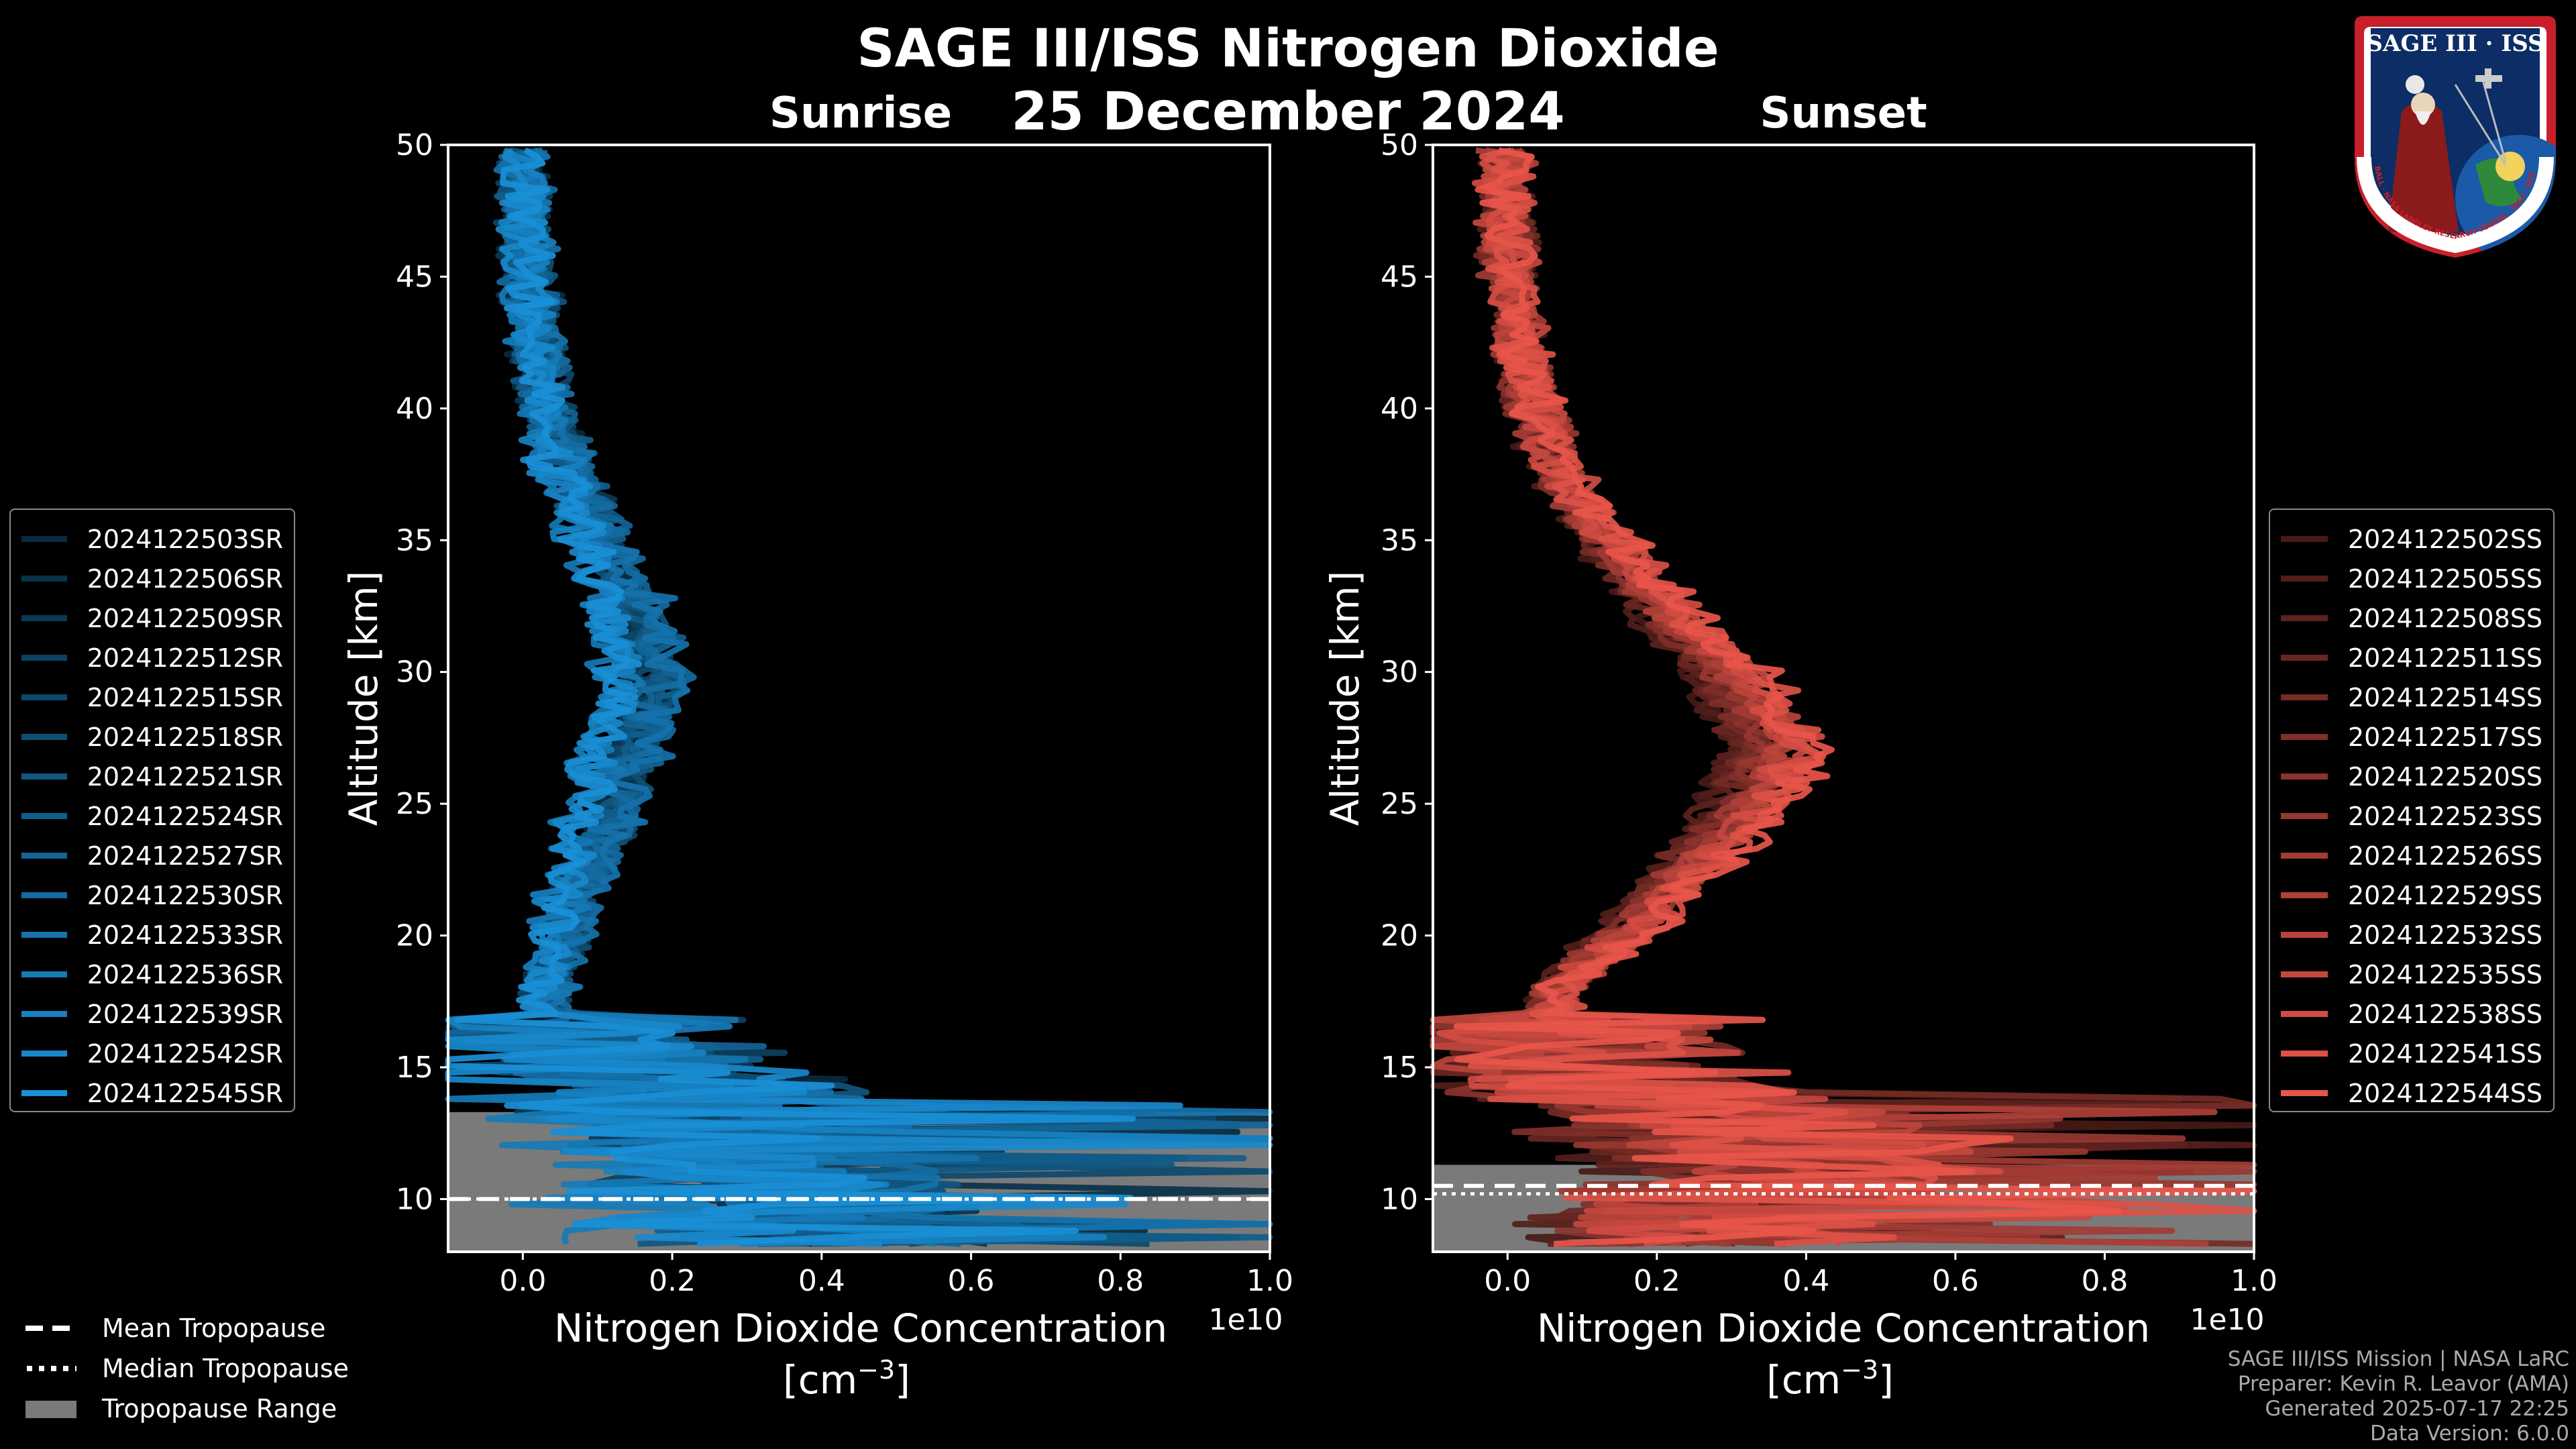 The image size is (2576, 1449). Describe the element at coordinates (152, 935) in the screenshot. I see `sunrise-legend-item: 2024122533SR` at that location.